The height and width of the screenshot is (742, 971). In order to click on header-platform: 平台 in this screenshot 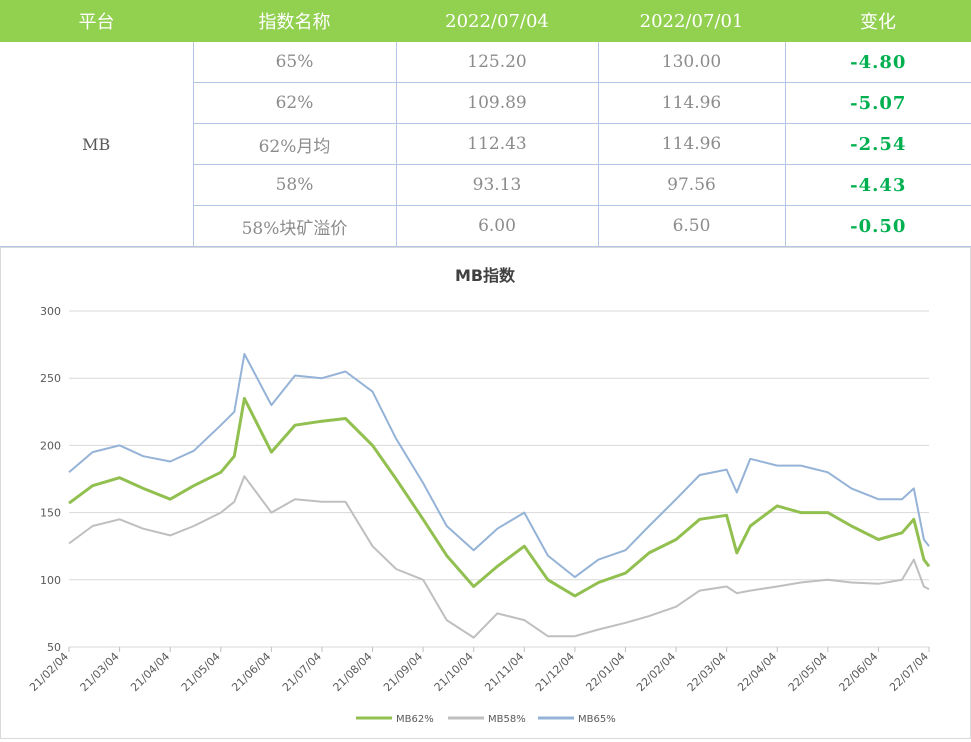, I will do `click(96, 21)`.